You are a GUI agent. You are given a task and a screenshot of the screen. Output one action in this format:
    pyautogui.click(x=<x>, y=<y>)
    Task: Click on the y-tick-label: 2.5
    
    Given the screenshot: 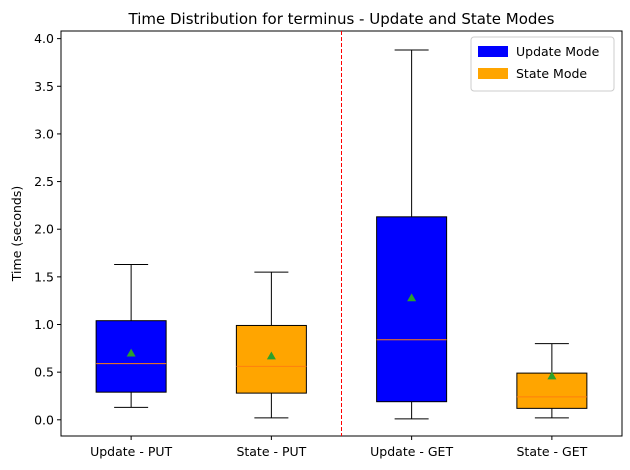 What is the action you would take?
    pyautogui.click(x=44, y=181)
    